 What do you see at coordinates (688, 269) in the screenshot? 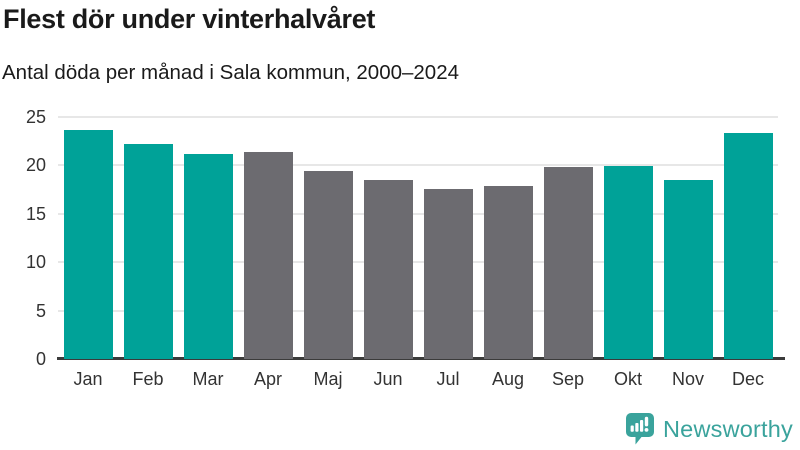
I see `bar-nov` at bounding box center [688, 269].